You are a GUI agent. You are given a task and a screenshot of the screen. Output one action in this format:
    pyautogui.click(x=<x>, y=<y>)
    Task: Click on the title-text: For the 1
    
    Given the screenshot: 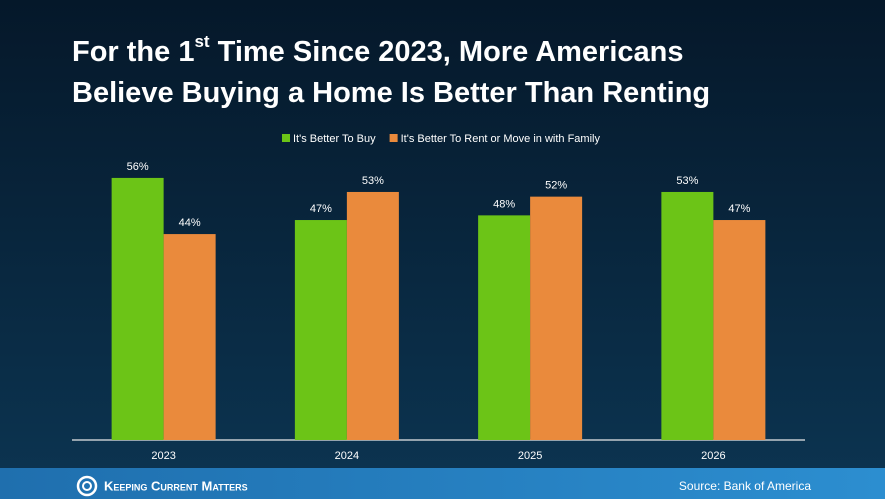 What is the action you would take?
    pyautogui.click(x=133, y=52)
    